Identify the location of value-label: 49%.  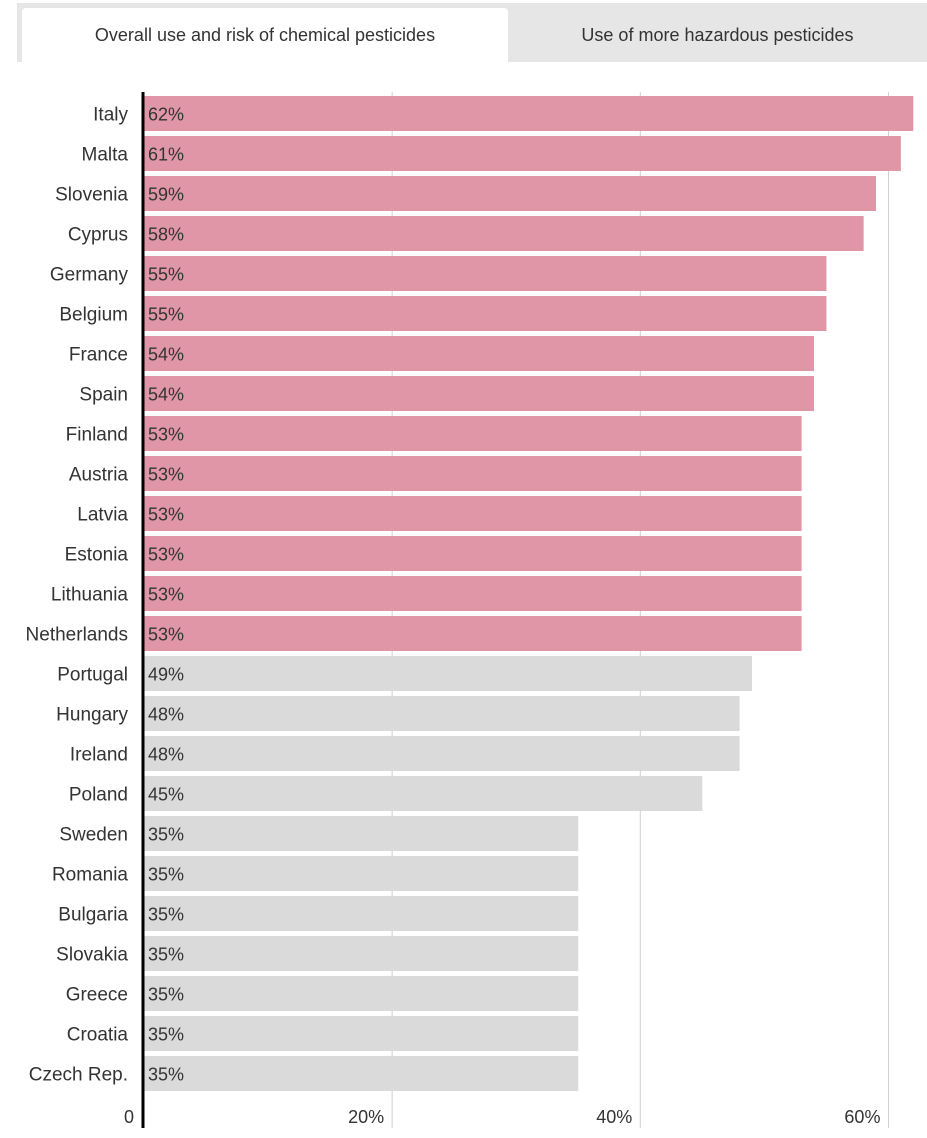
(166, 675).